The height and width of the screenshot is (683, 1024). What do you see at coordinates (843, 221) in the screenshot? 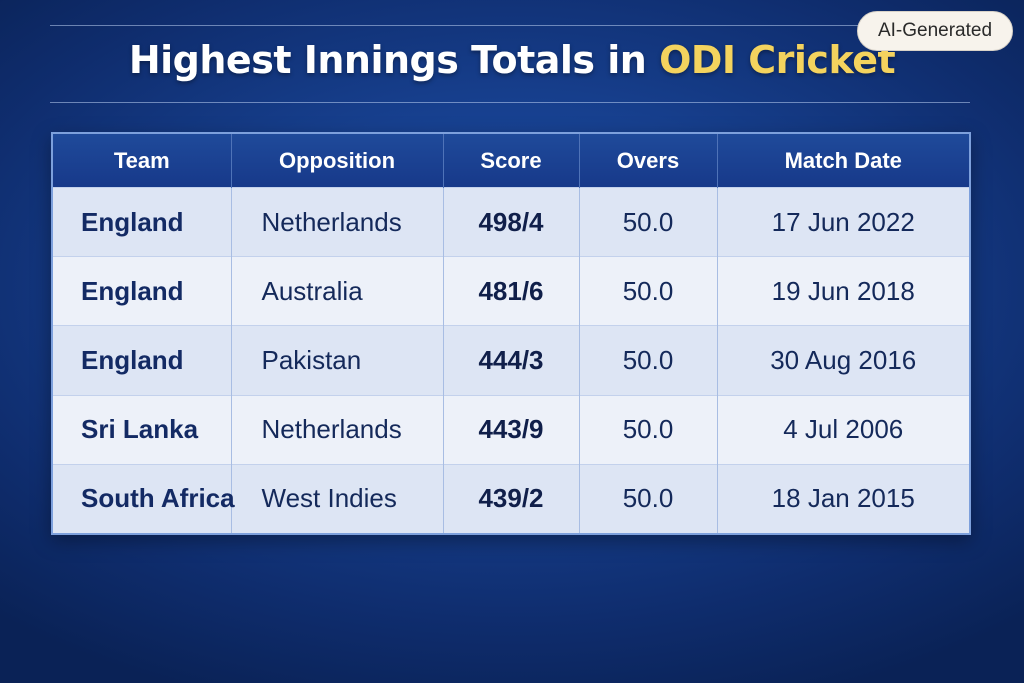
I see `match-date-cell: 17 Jun 2022` at bounding box center [843, 221].